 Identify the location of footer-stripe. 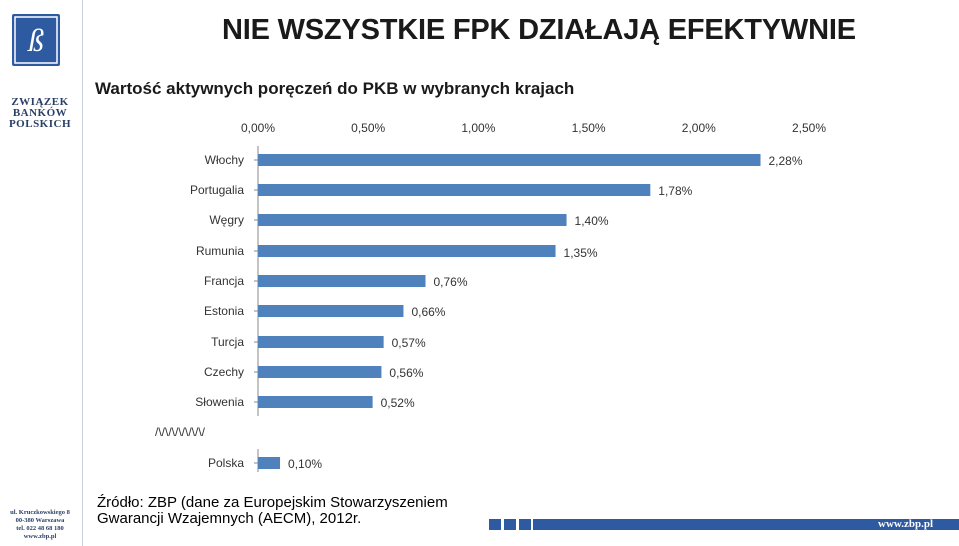
(746, 524).